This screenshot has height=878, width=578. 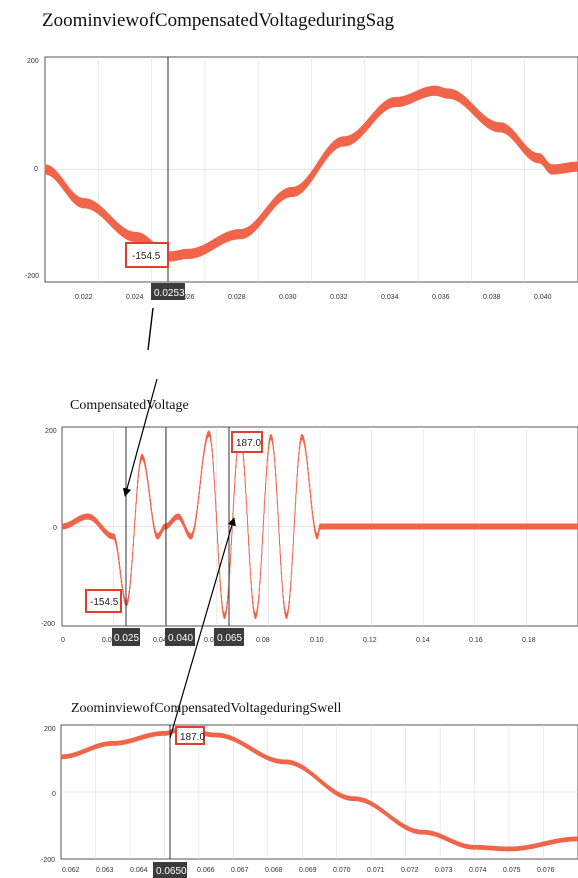 I want to click on sag-zoom-callout-value: -154.5, so click(x=146, y=256).